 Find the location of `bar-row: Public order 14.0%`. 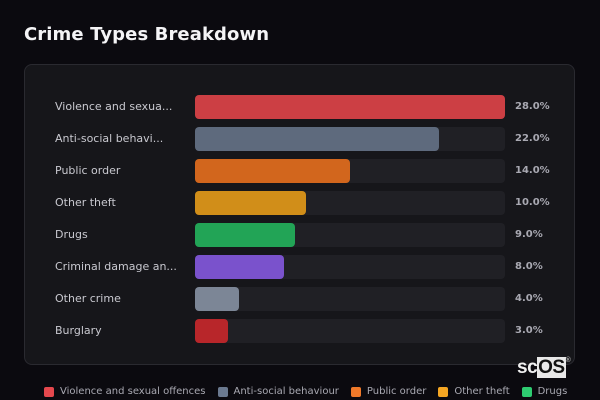

bar-row: Public order 14.0% is located at coordinates (299, 171).